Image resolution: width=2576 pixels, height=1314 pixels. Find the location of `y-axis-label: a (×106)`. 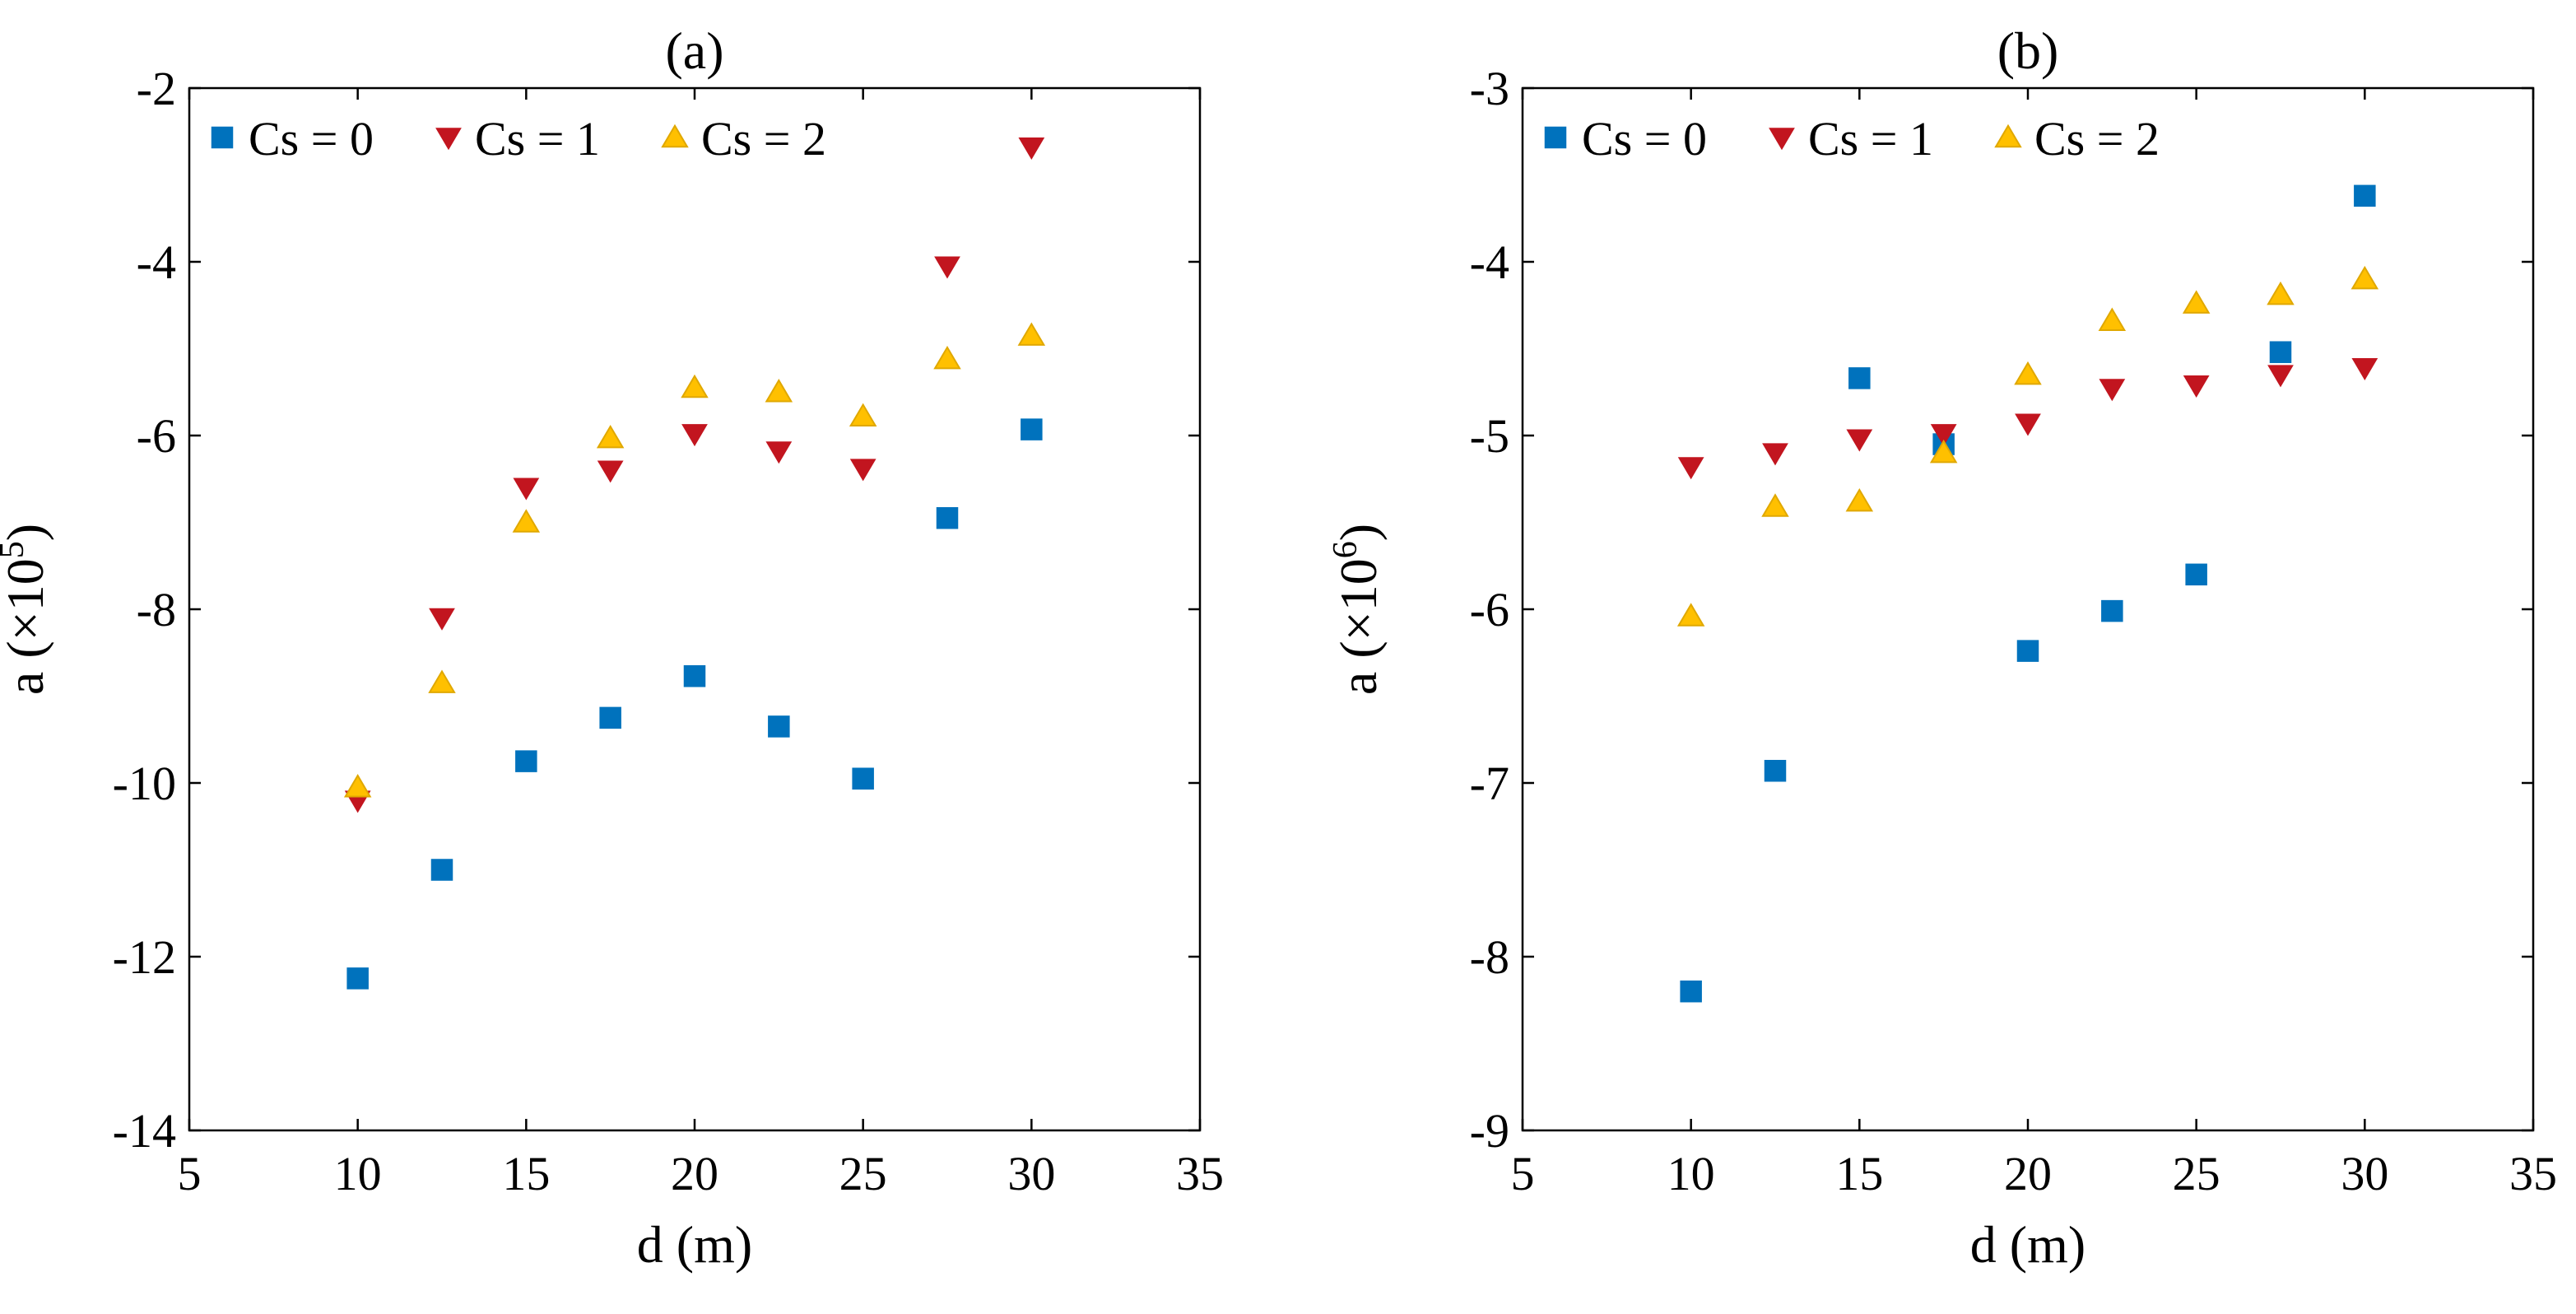

y-axis-label: a (×106) is located at coordinates (1357, 609).